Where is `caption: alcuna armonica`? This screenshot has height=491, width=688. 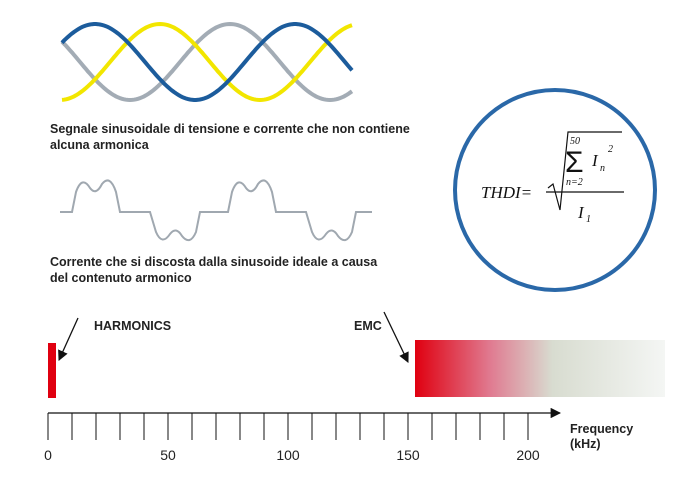
caption: alcuna armonica is located at coordinates (100, 145).